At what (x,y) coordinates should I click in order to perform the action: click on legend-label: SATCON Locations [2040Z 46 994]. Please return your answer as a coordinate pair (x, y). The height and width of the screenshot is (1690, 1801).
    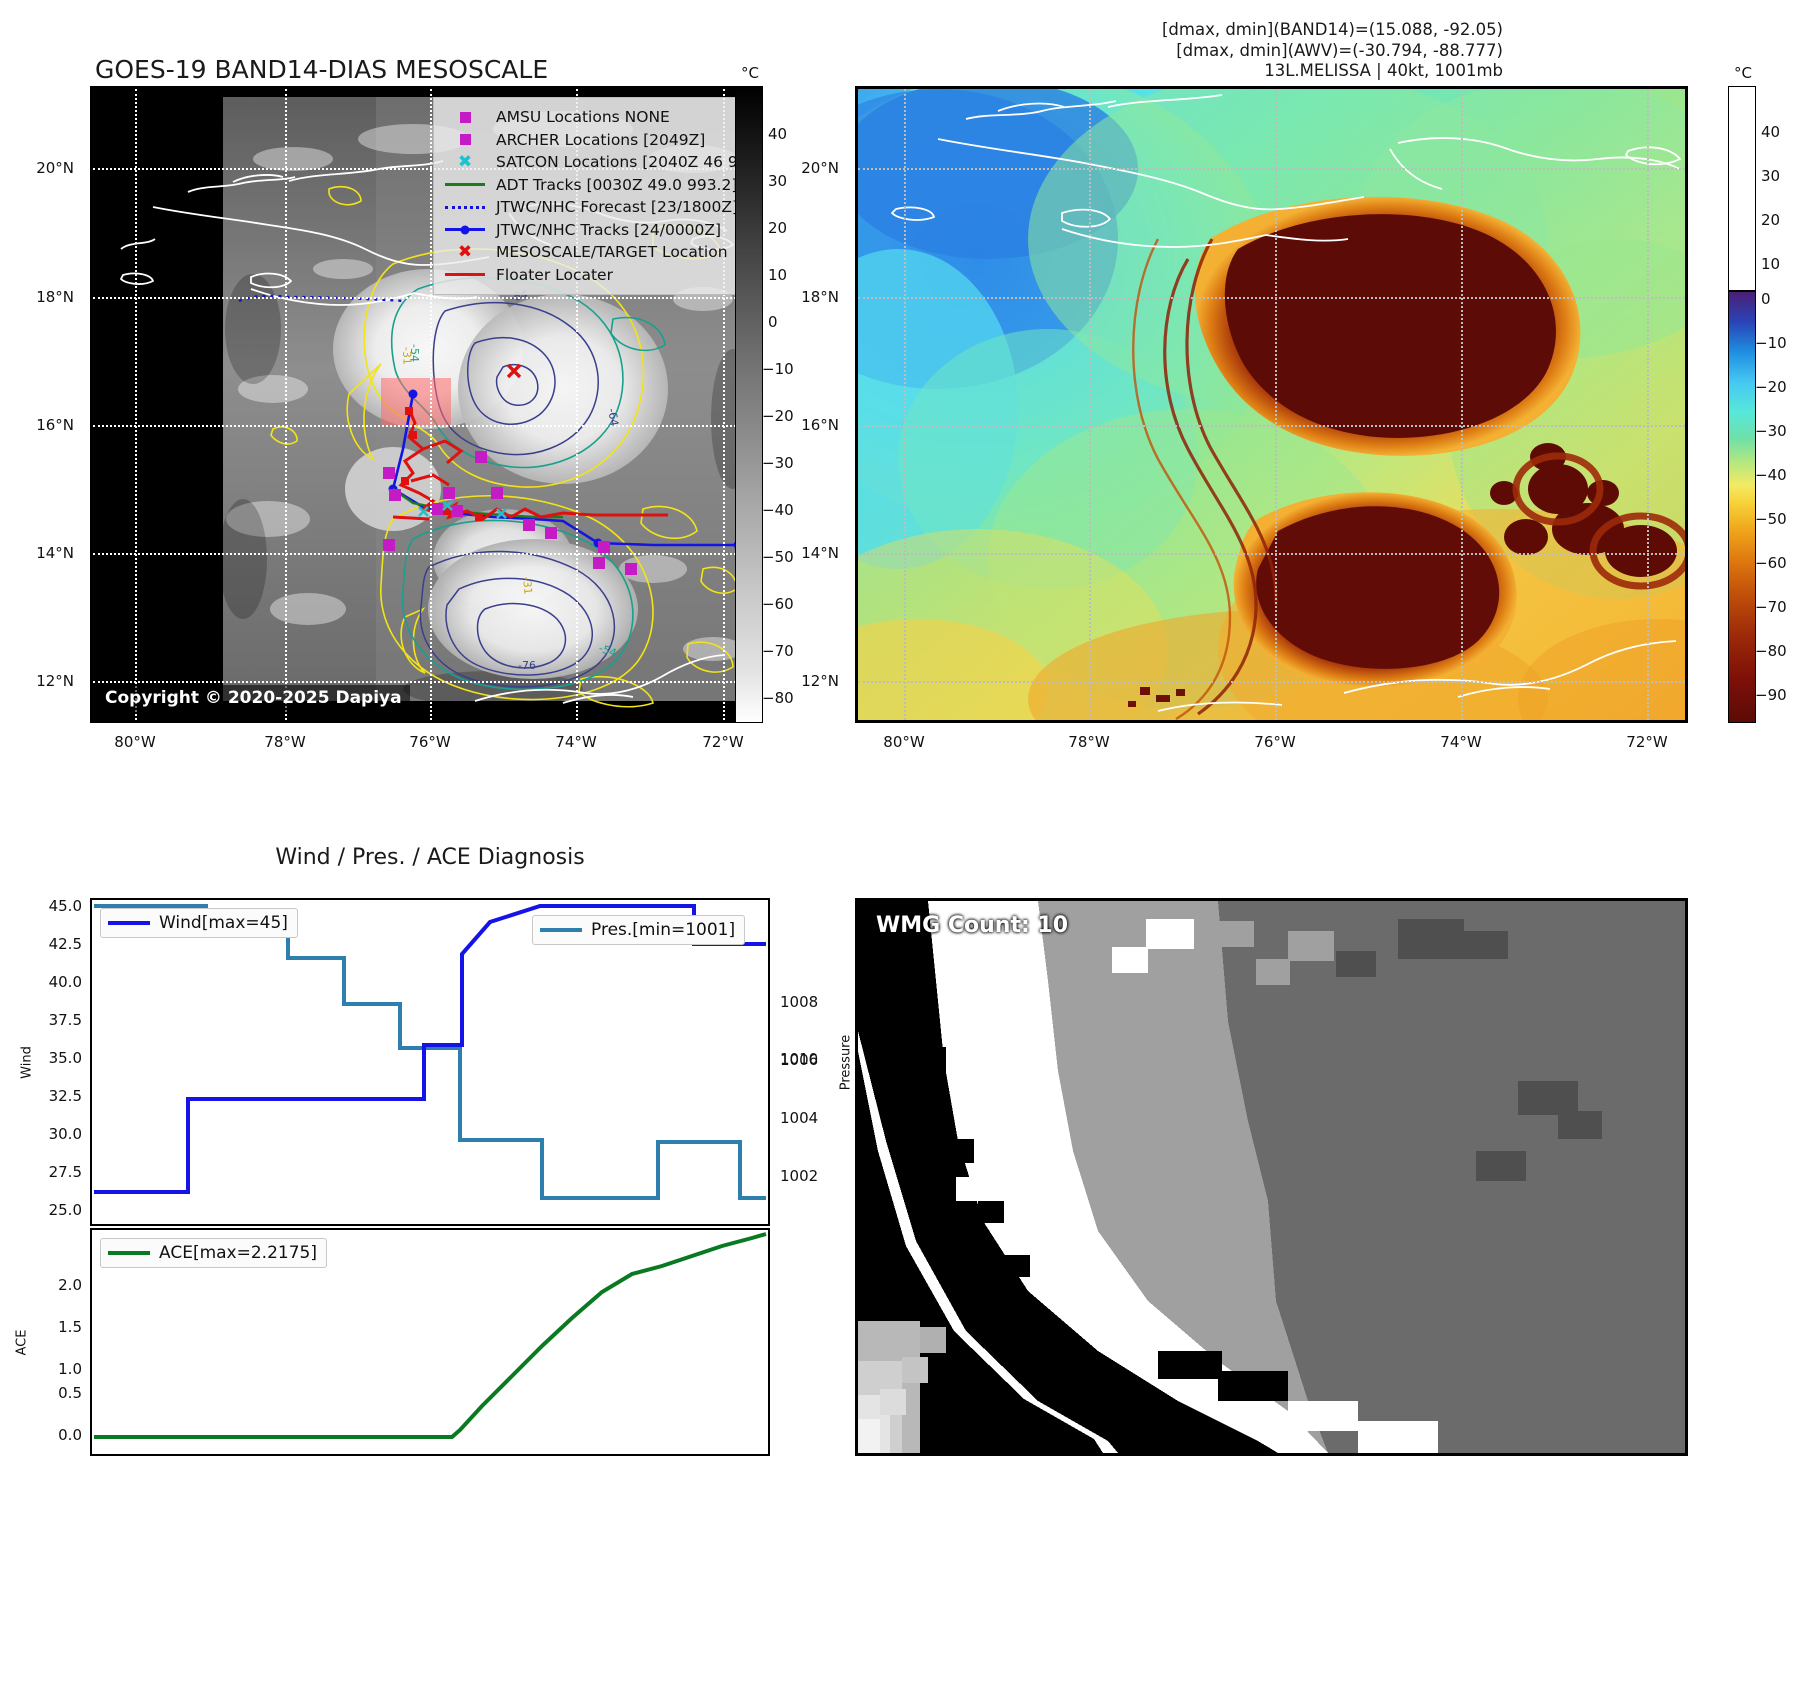
    Looking at the image, I should click on (618, 162).